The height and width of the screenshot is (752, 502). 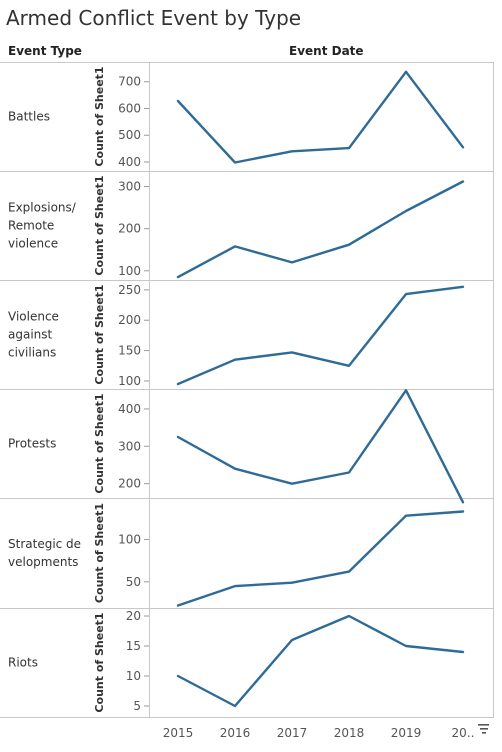 I want to click on y-tick-label-2-3: 250, so click(x=129, y=290).